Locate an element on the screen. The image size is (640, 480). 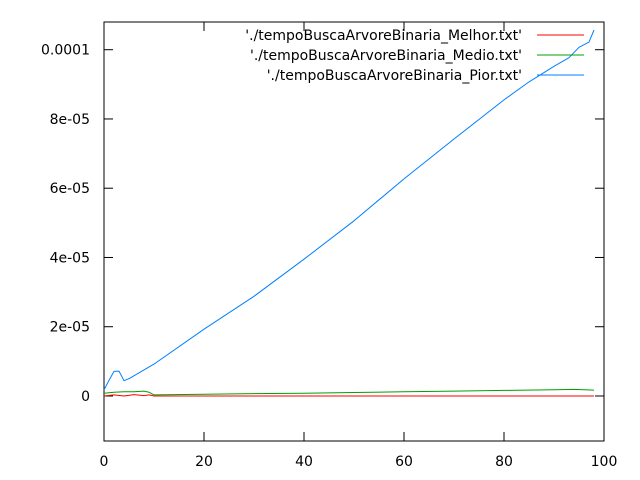
legend-label: './tempoBuscaArvoreBinaria_Melhor.txt' is located at coordinates (383, 36).